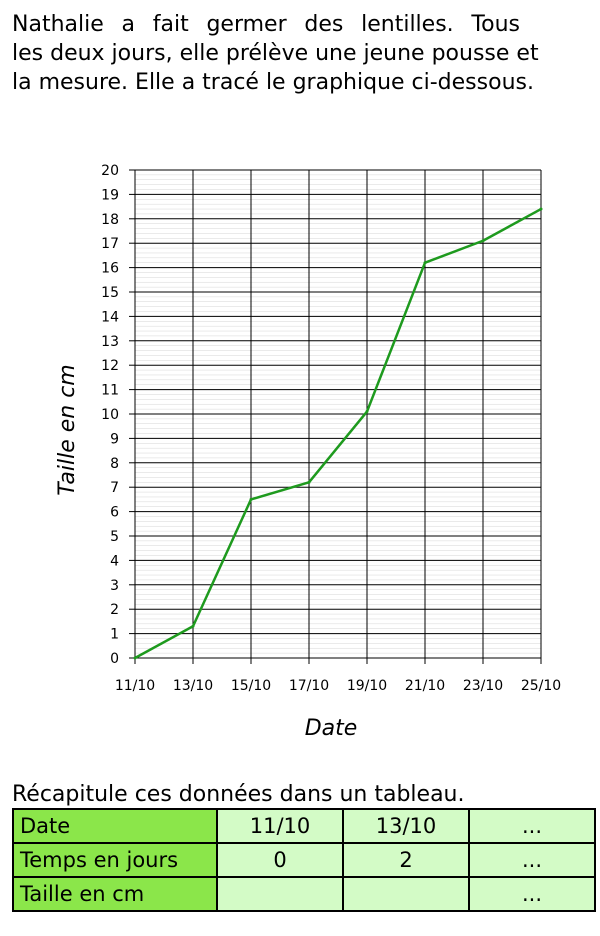 This screenshot has width=600, height=936. What do you see at coordinates (114, 610) in the screenshot?
I see `y-tick-label: 2` at bounding box center [114, 610].